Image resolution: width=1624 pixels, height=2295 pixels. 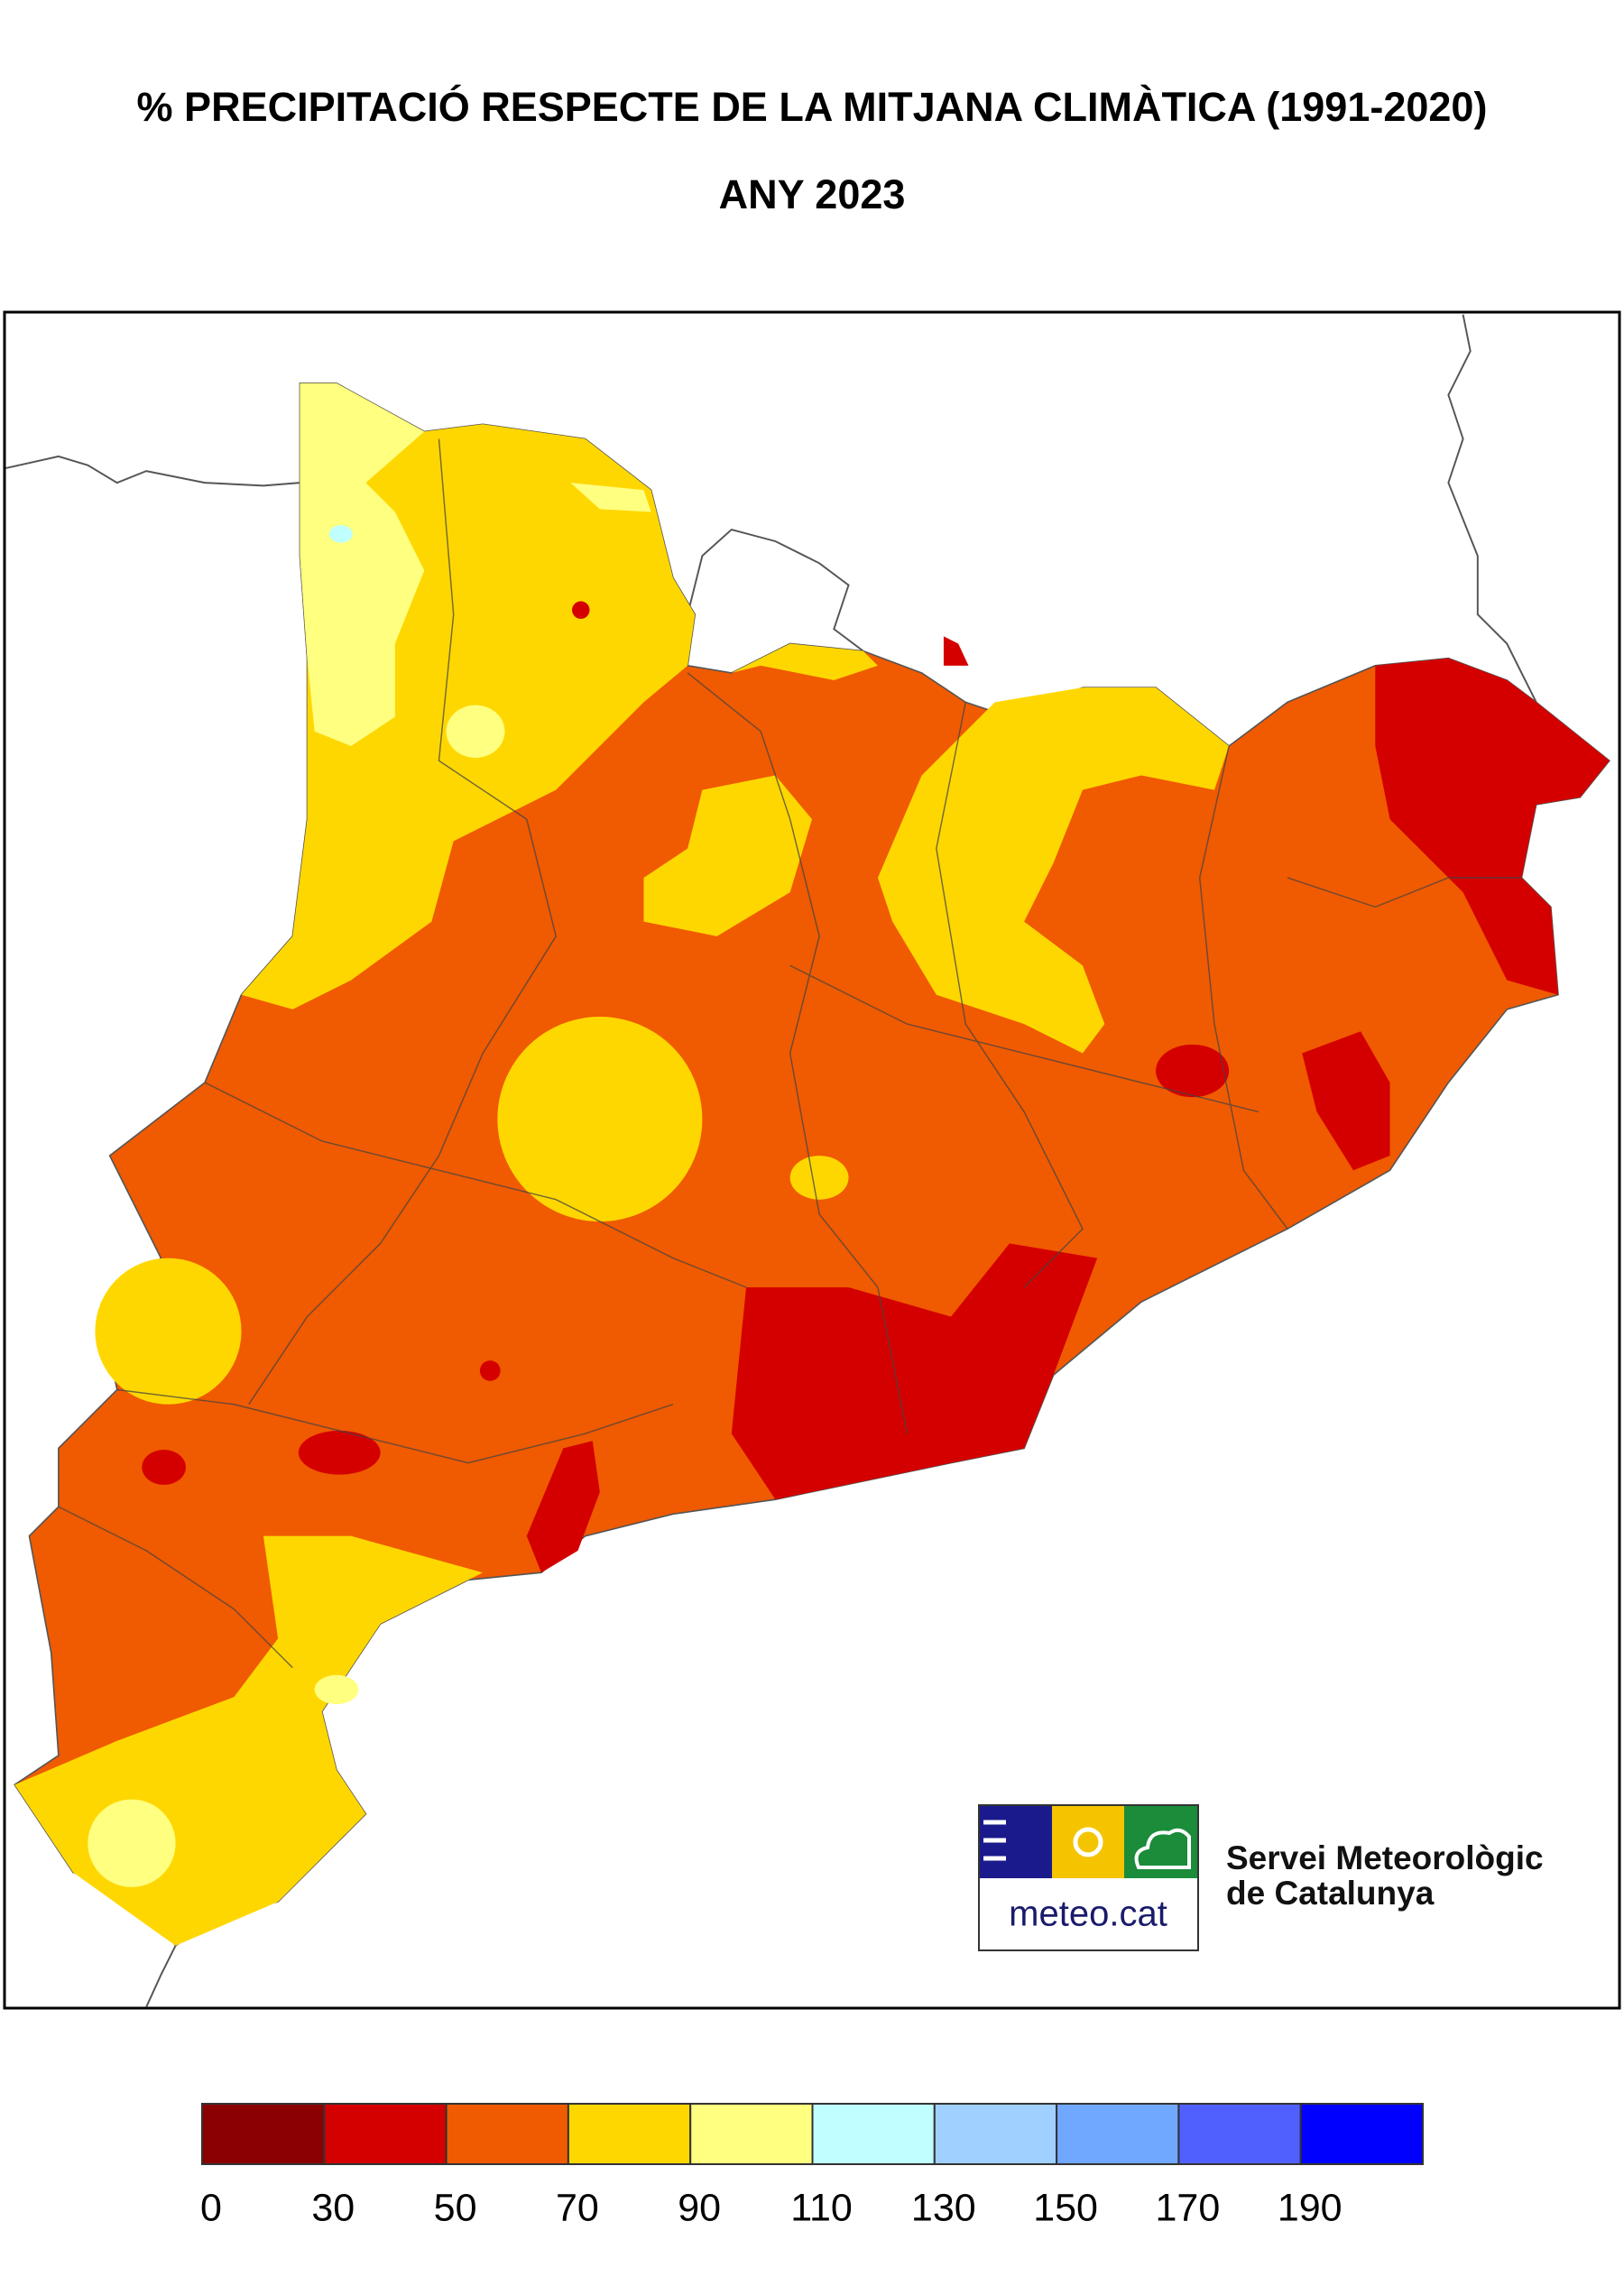 I want to click on logo-sun, so click(x=1088, y=1842).